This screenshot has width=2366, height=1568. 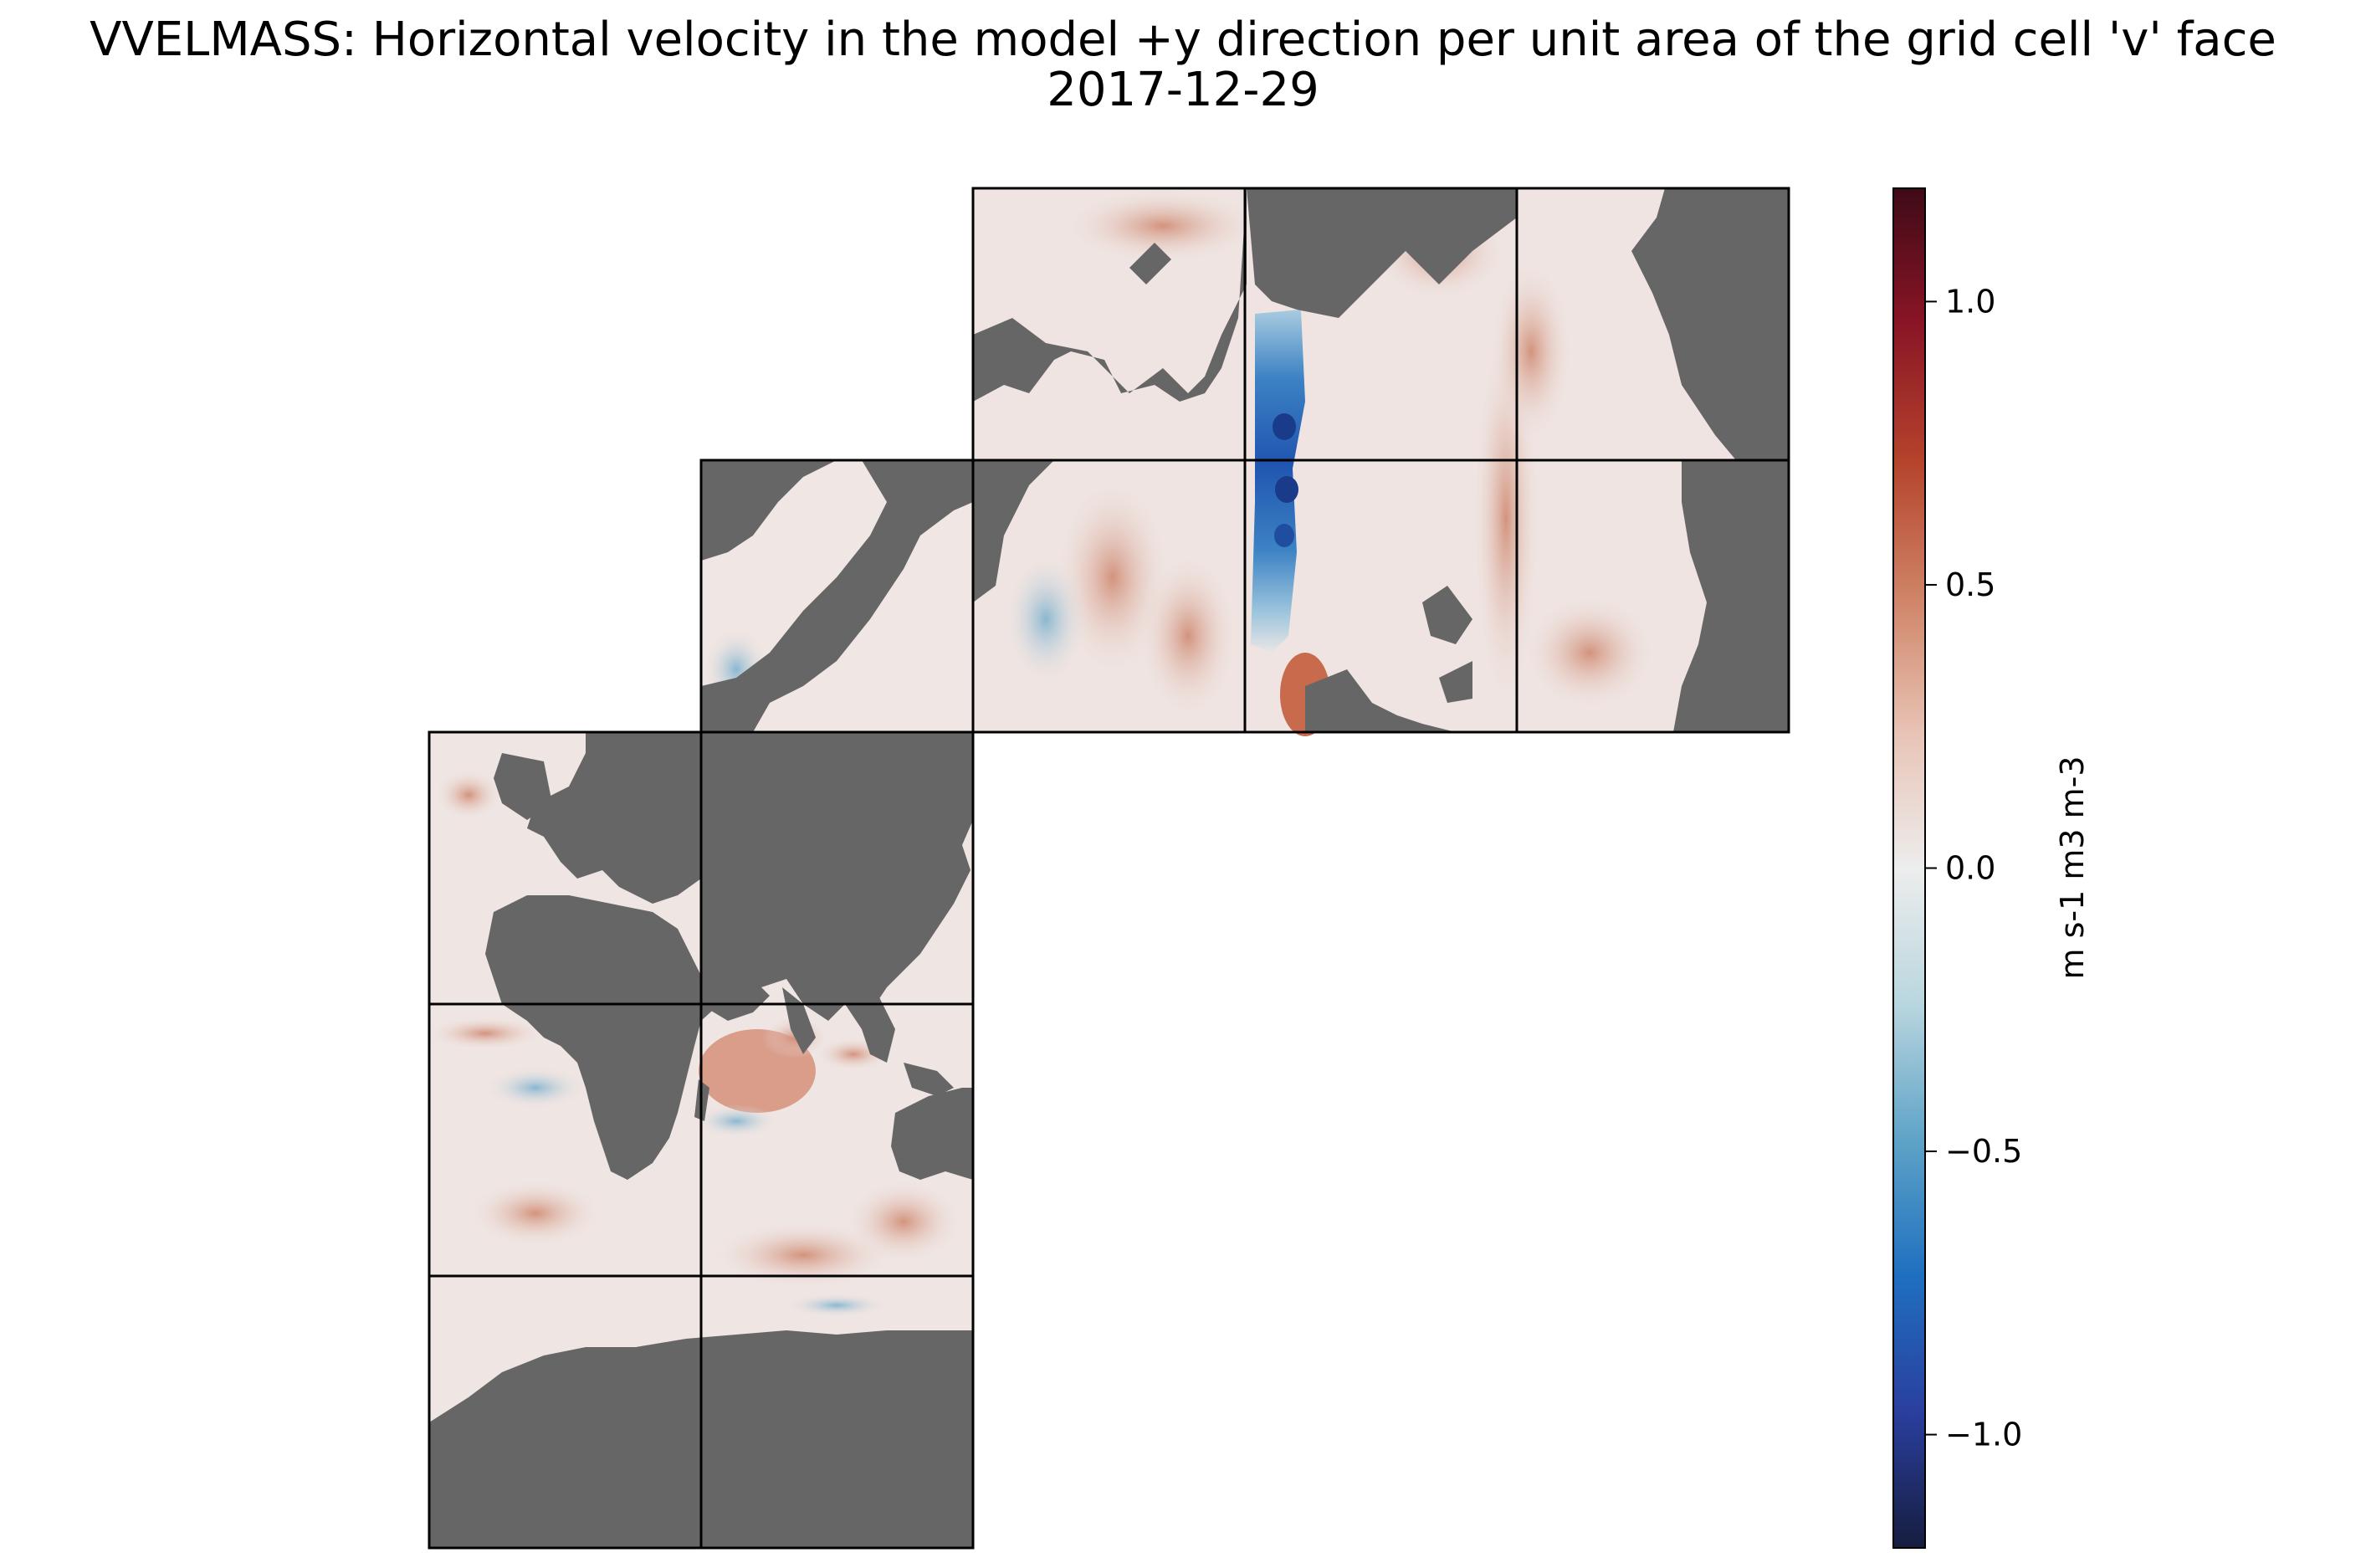 What do you see at coordinates (1983, 1151) in the screenshot?
I see `colorbar-tick-label: −0.5` at bounding box center [1983, 1151].